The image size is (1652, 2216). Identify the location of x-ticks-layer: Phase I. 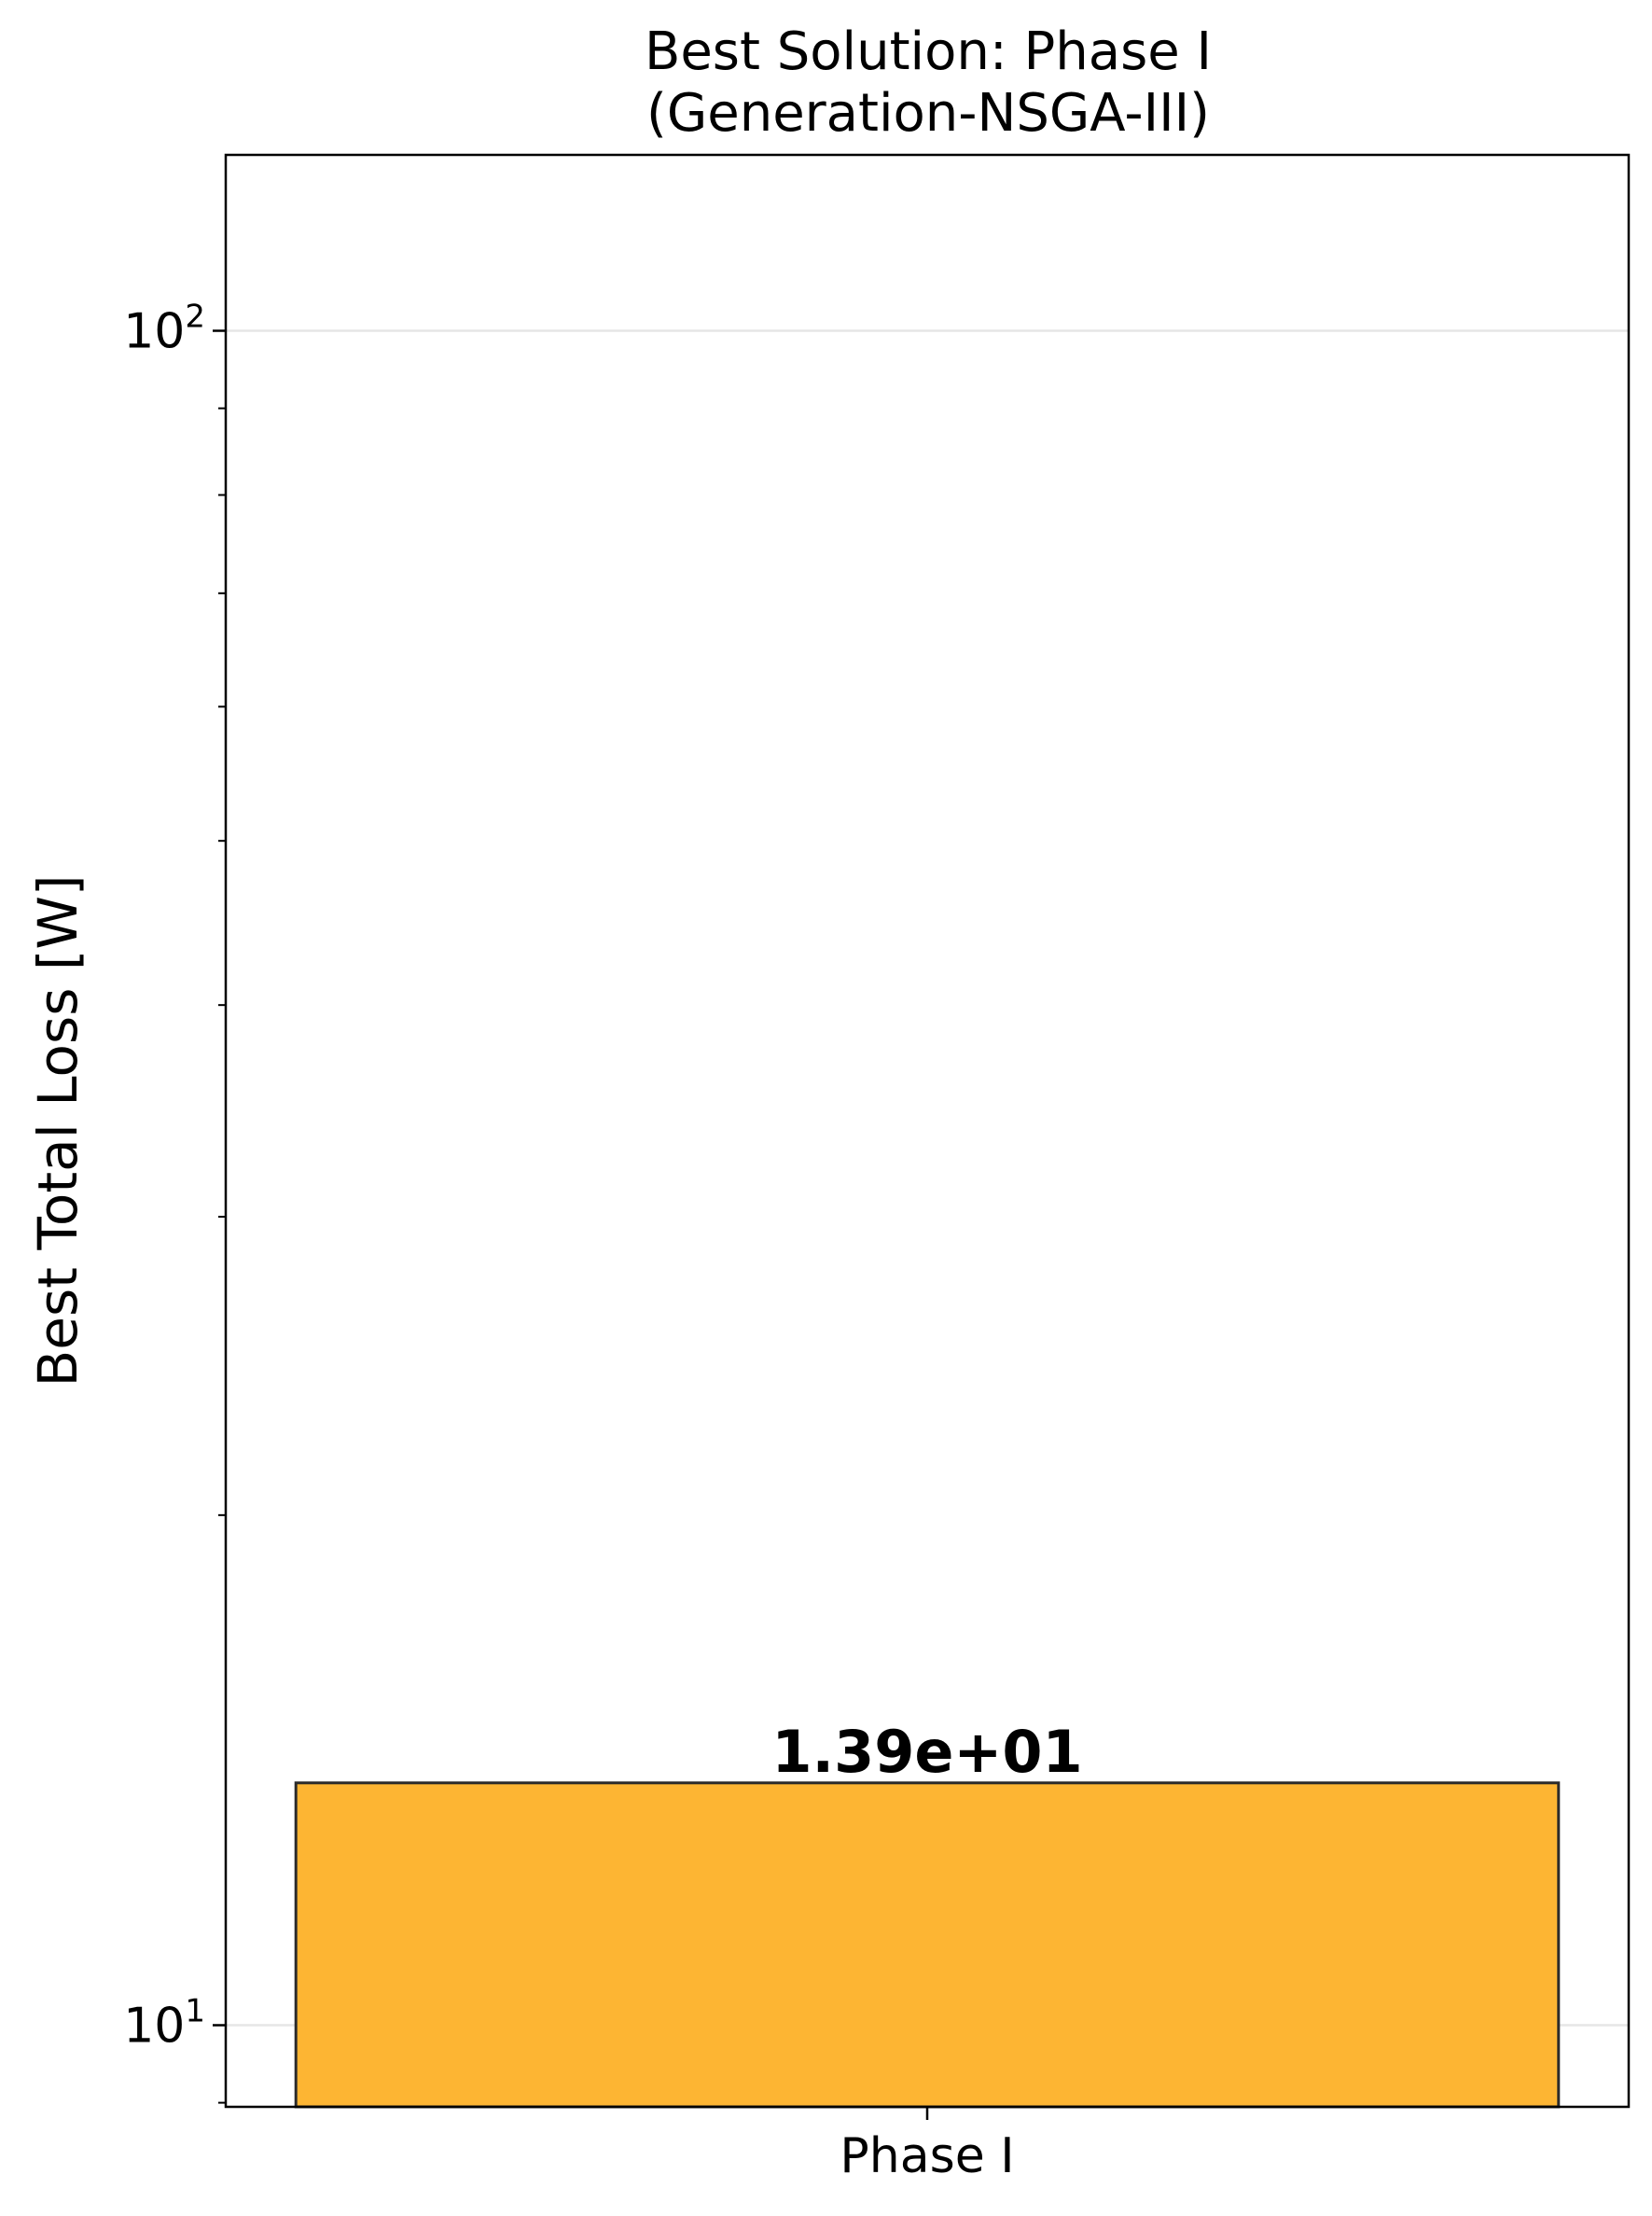
(928, 2145).